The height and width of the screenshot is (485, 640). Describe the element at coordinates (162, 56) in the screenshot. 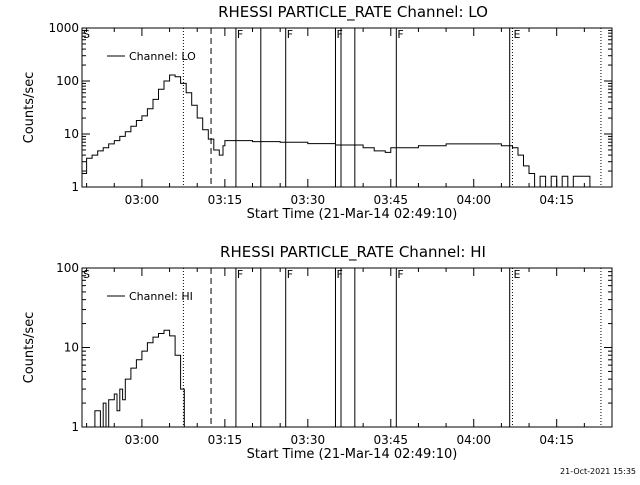

I see `legend-label: Channel: LO` at that location.